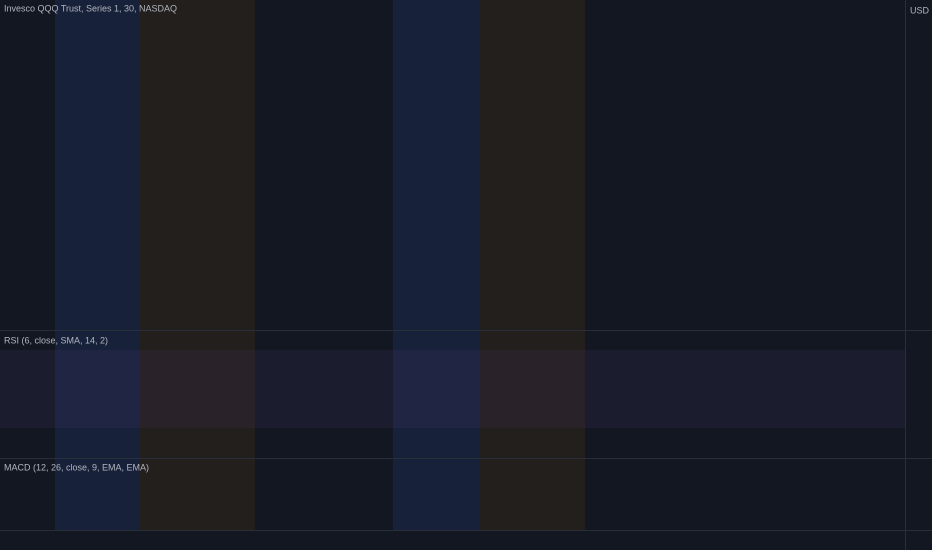  Describe the element at coordinates (76, 467) in the screenshot. I see `macd-title: MACD (12, 26, close, 9, EMA, EMA)` at that location.